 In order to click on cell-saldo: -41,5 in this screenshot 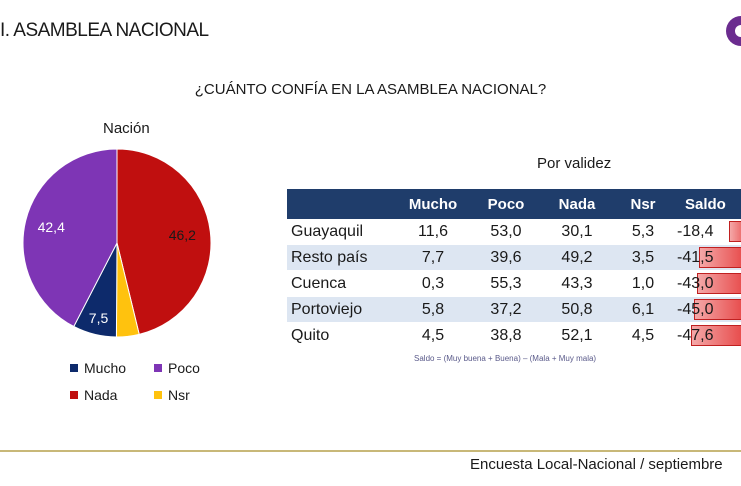, I will do `click(707, 257)`.